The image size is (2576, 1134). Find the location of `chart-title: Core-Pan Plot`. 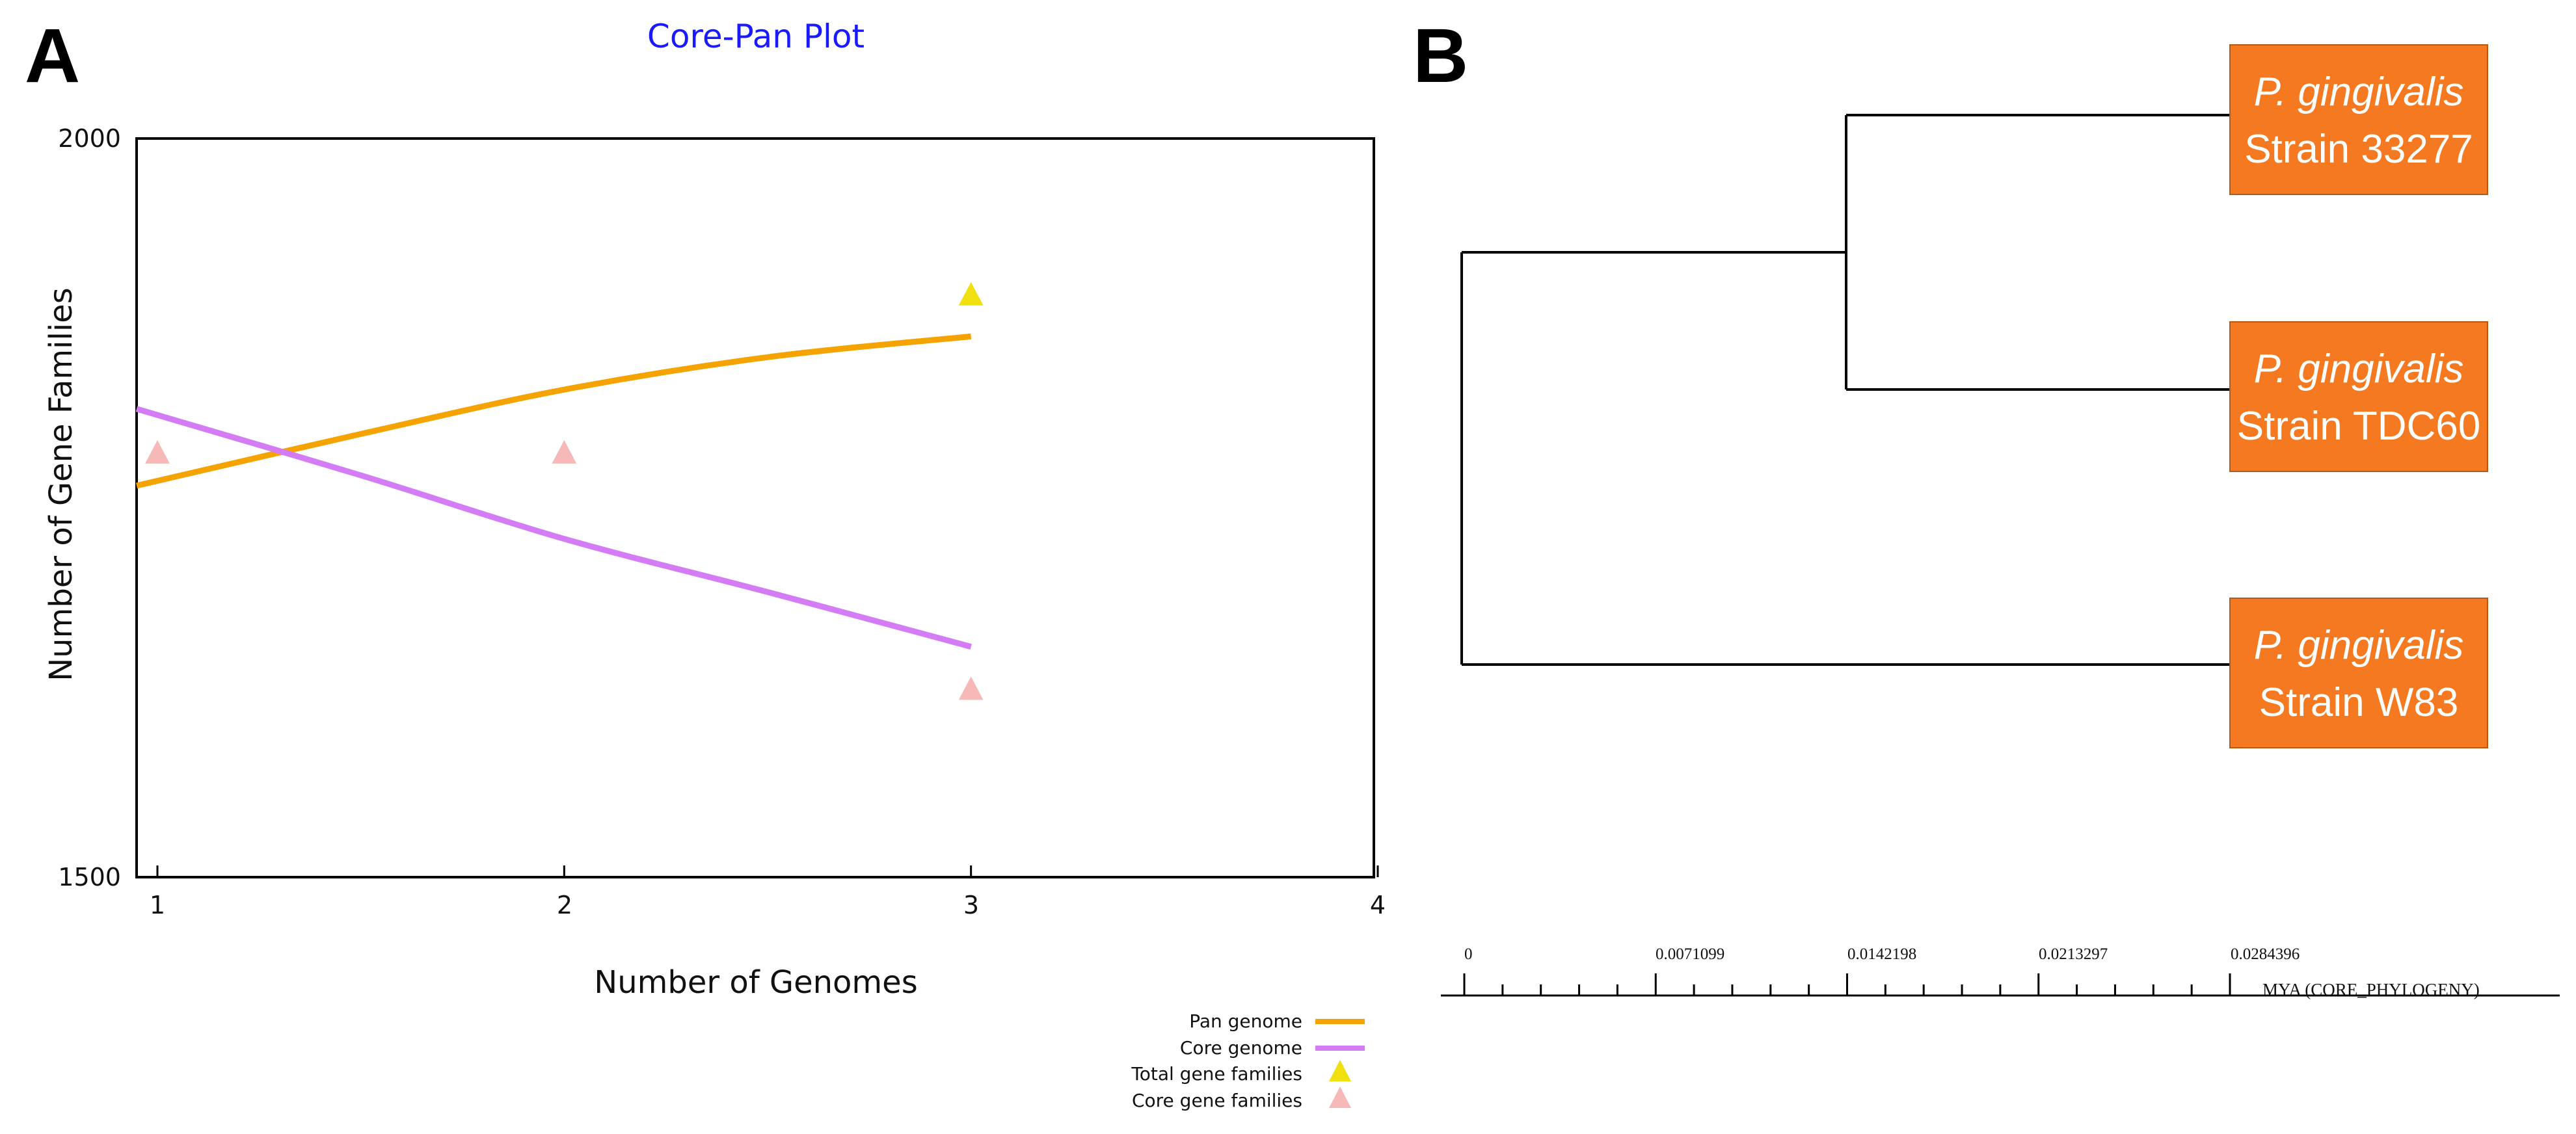

chart-title: Core-Pan Plot is located at coordinates (756, 36).